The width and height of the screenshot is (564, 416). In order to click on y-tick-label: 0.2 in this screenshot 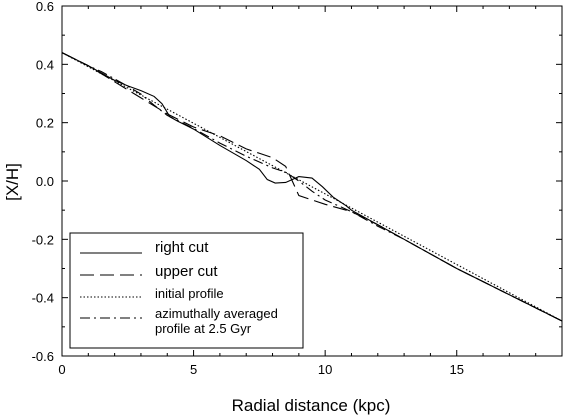, I will do `click(45, 123)`.